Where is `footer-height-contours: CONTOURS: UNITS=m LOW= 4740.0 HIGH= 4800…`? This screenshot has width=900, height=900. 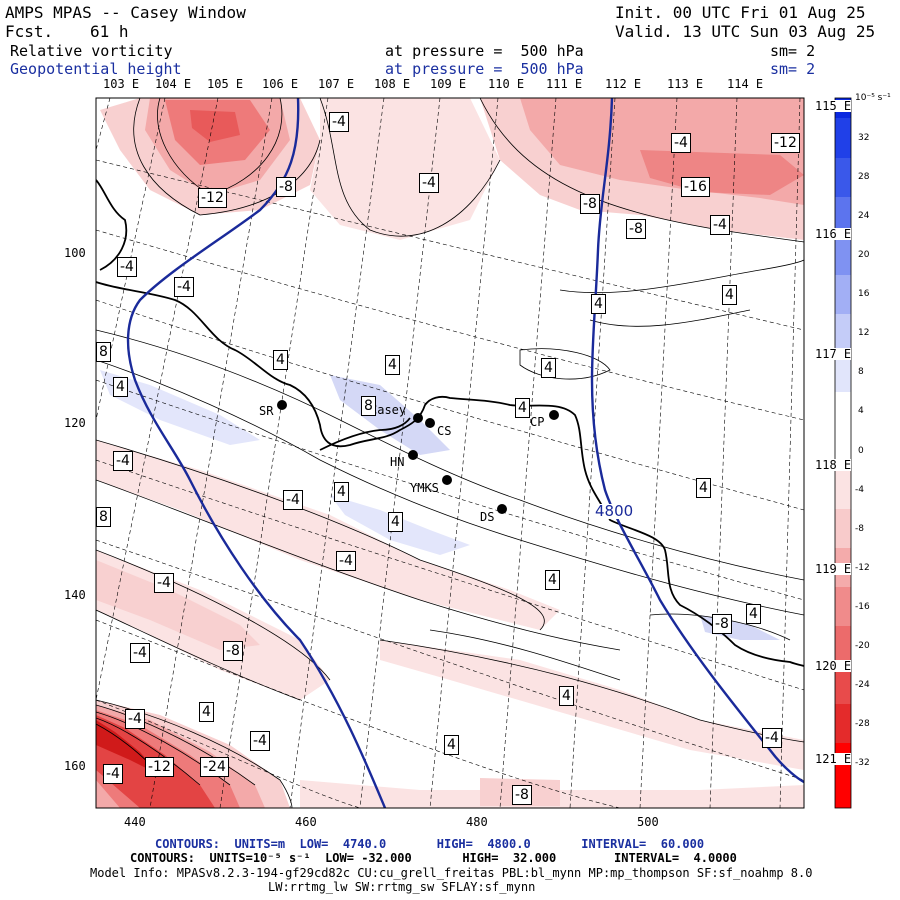
footer-height-contours: CONTOURS: UNITS=m LOW= 4740.0 HIGH= 4800… is located at coordinates (430, 844).